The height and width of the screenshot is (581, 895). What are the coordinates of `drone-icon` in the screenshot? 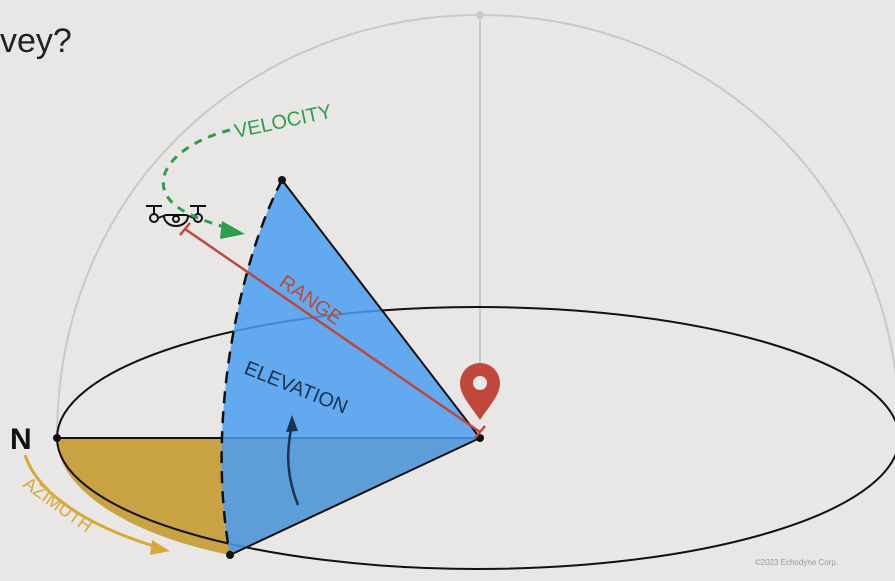 It's located at (176, 216).